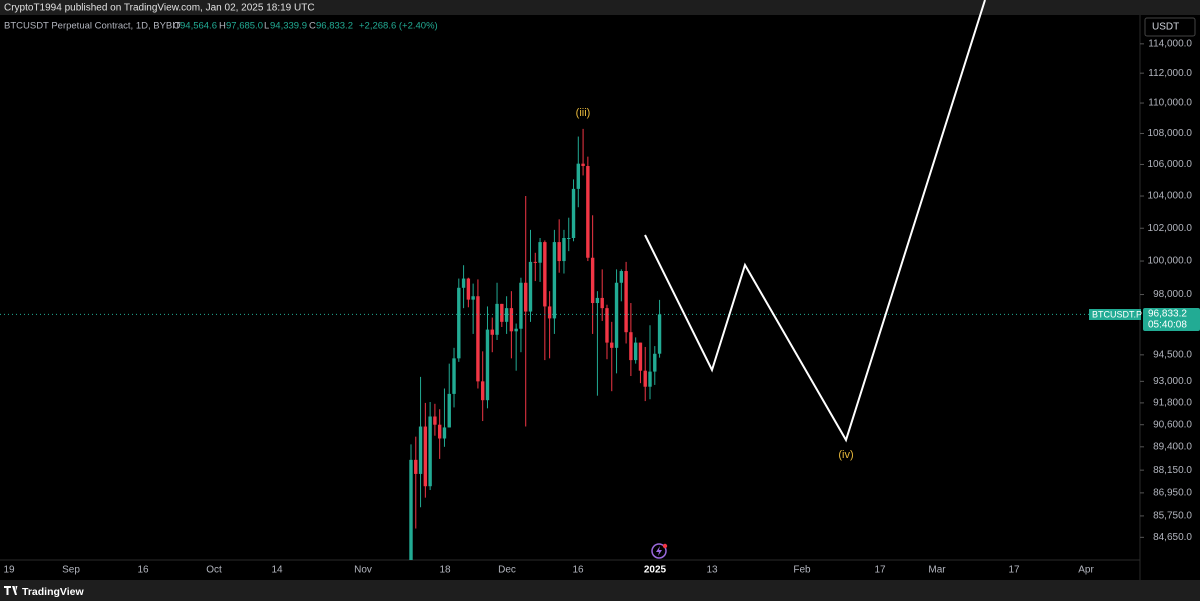 Image resolution: width=1200 pixels, height=601 pixels. Describe the element at coordinates (1172, 403) in the screenshot. I see `y-tick-label: 91,800.0` at that location.